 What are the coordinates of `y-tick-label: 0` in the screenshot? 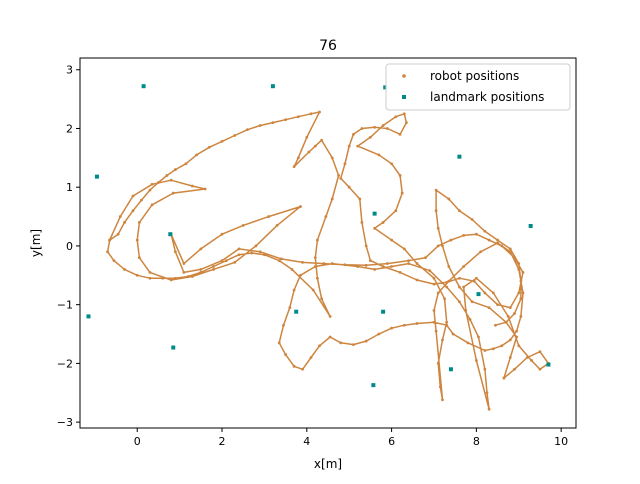 It's located at (69, 246).